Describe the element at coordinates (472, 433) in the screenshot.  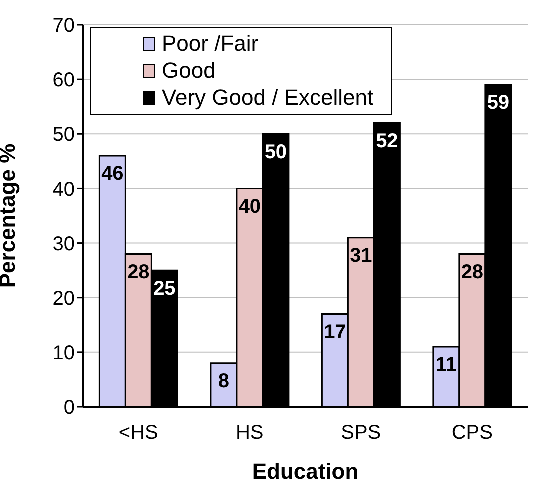
I see `x-tick-label: CPS` at that location.